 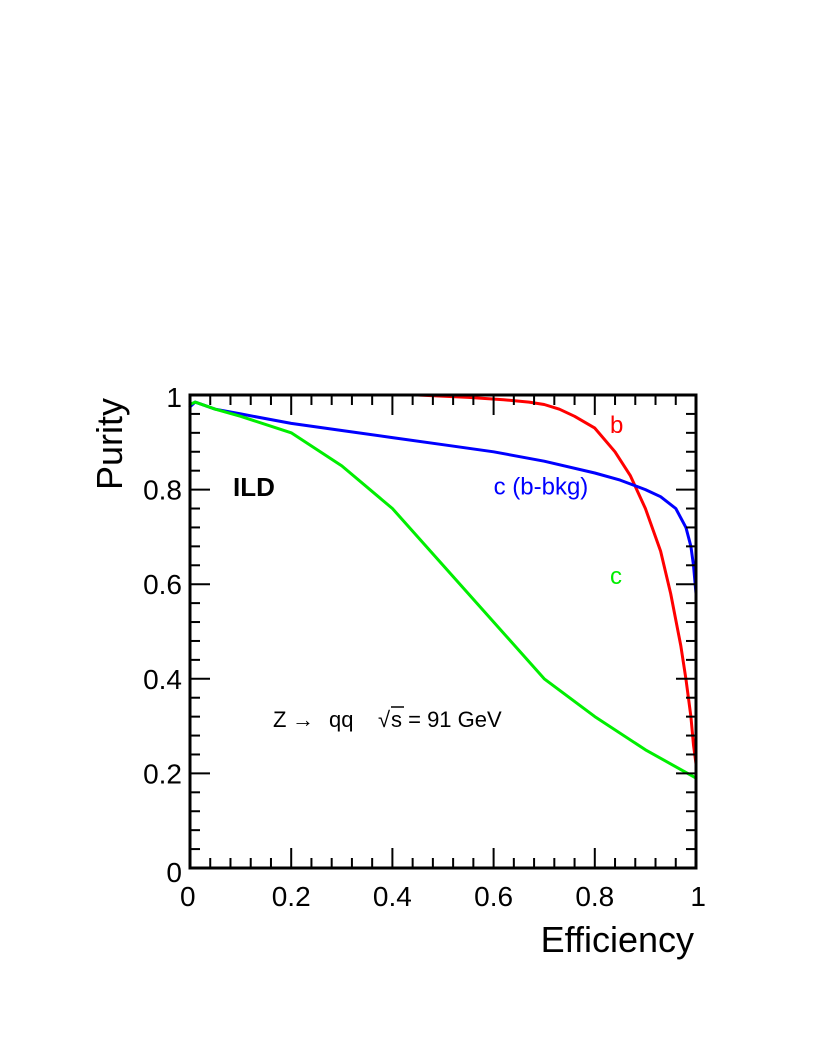 I want to click on x-tick-label: 1, so click(x=698, y=896).